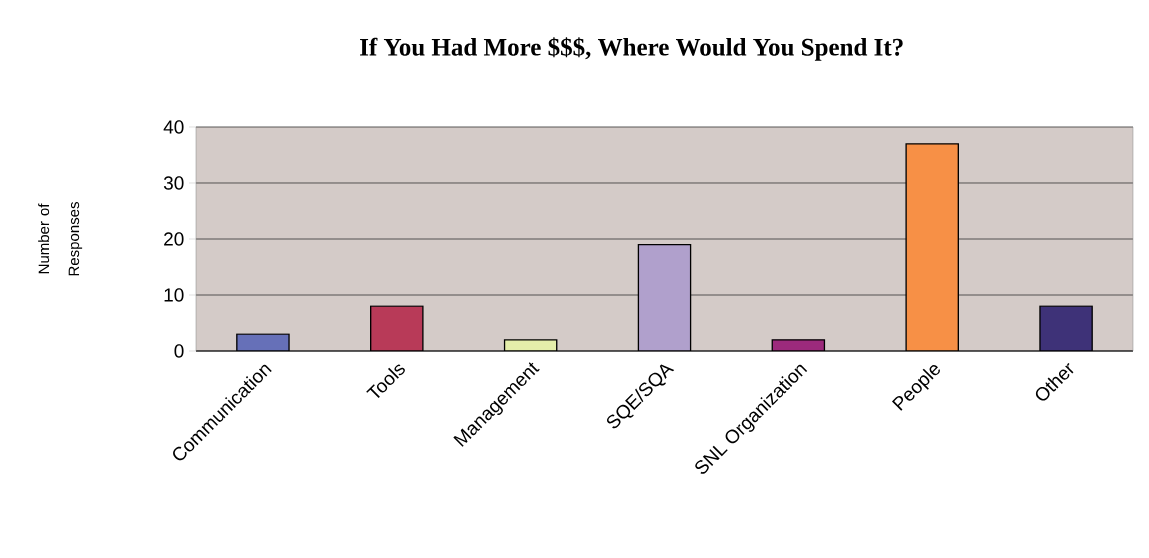  What do you see at coordinates (174, 239) in the screenshot?
I see `y-tick-label: 20` at bounding box center [174, 239].